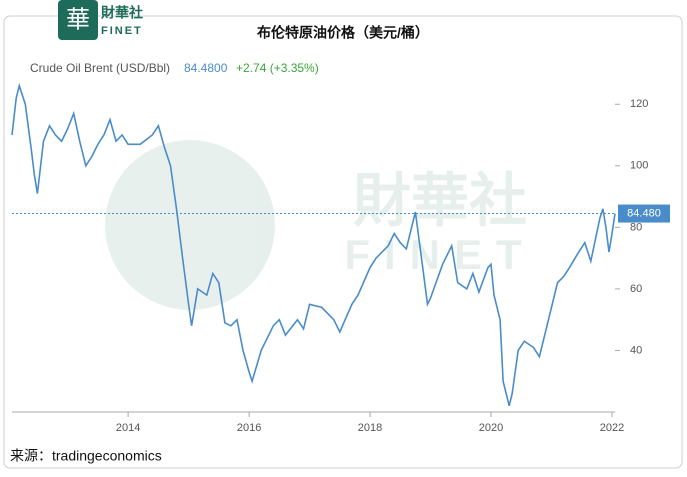 The height and width of the screenshot is (477, 687). Describe the element at coordinates (636, 350) in the screenshot. I see `y-tick-label: 40` at that location.